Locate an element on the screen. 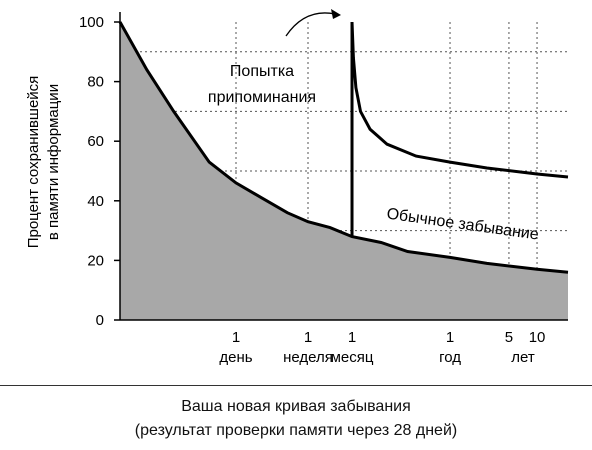  recall-arrow-head is located at coordinates (336, 14).